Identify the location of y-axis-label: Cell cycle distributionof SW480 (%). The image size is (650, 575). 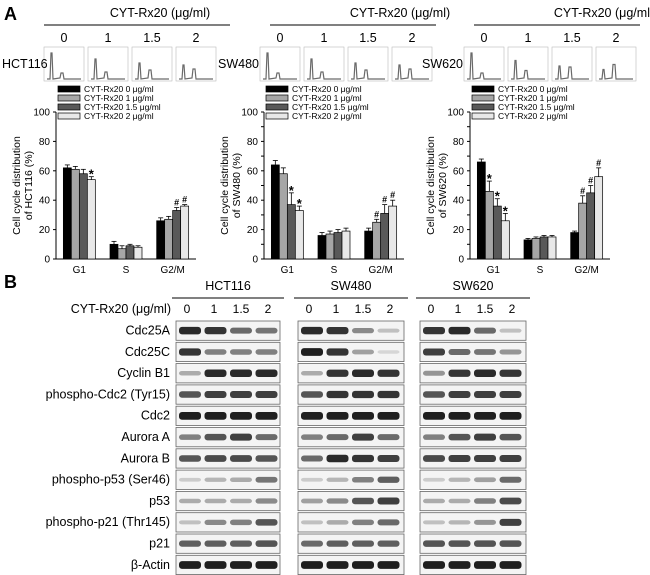
(231, 185).